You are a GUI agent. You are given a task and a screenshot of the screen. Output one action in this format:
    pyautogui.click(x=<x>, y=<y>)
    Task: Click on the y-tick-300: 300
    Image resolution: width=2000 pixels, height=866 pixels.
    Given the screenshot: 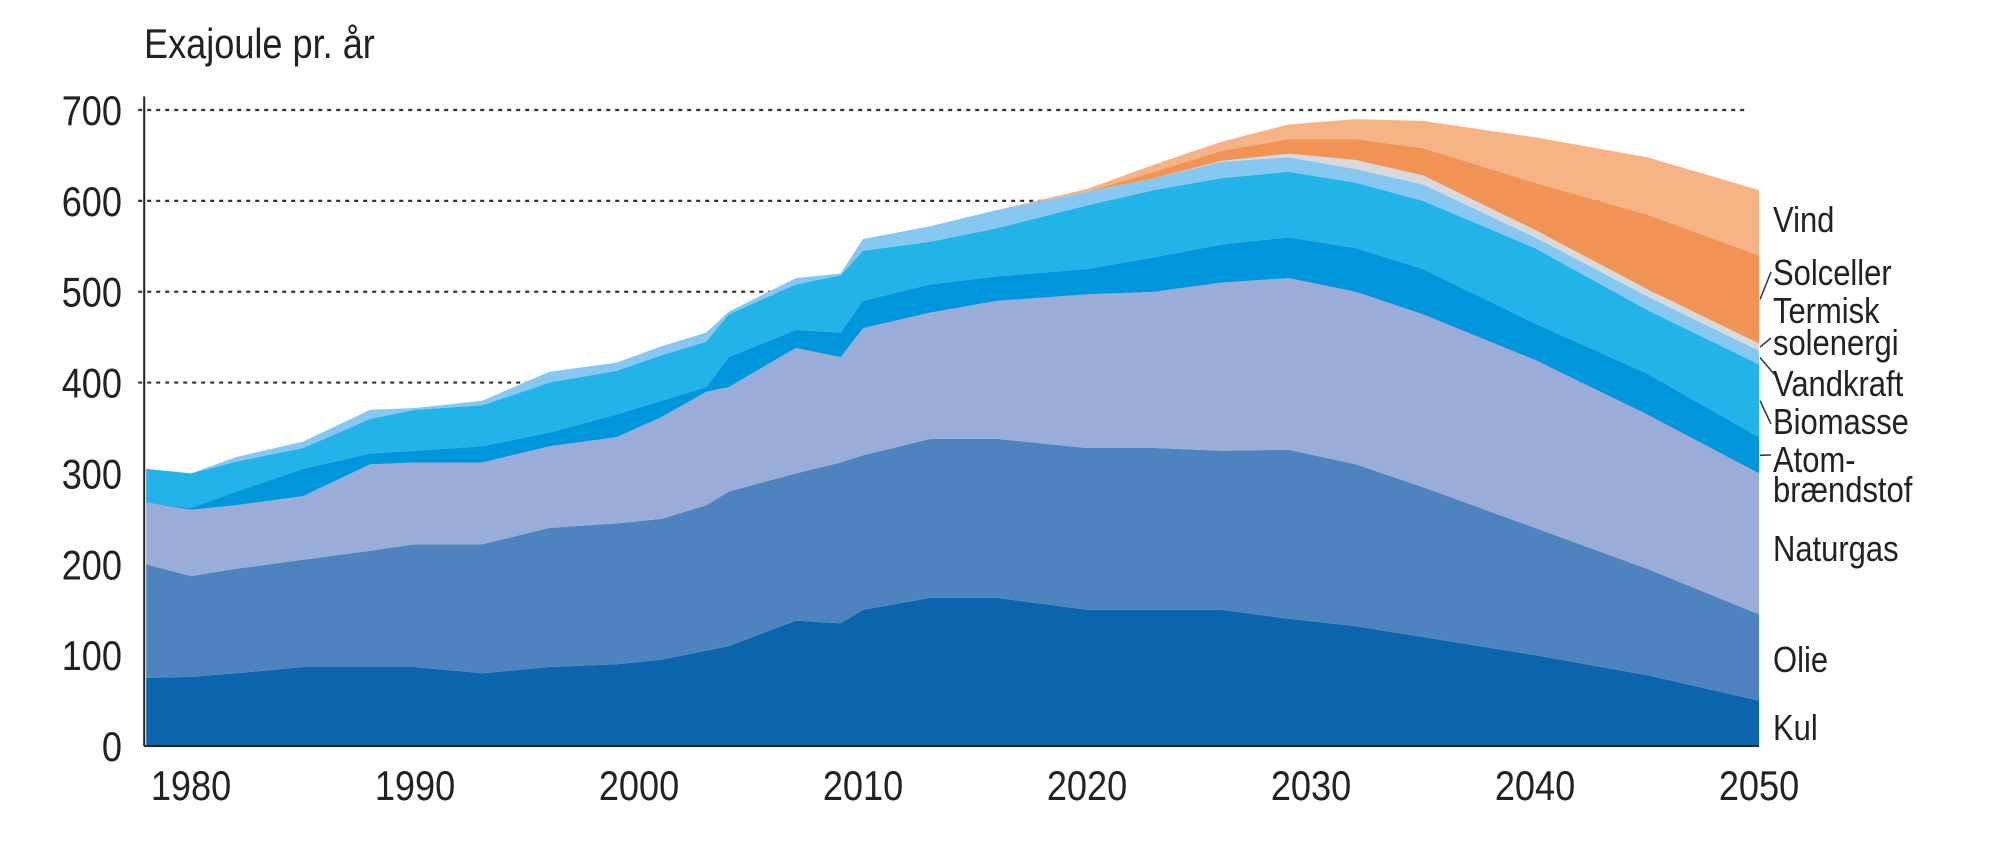 What is the action you would take?
    pyautogui.click(x=92, y=475)
    